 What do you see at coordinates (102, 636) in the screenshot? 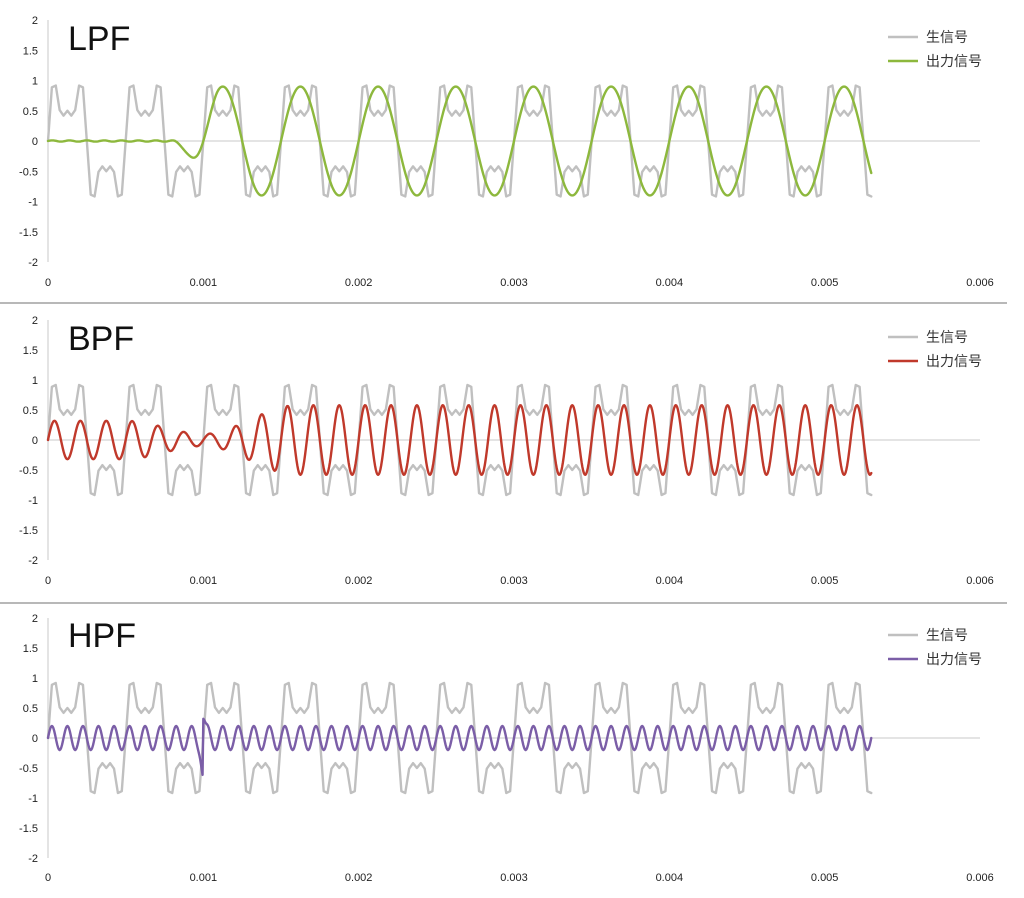
I see `hpf-title: HPF` at bounding box center [102, 636].